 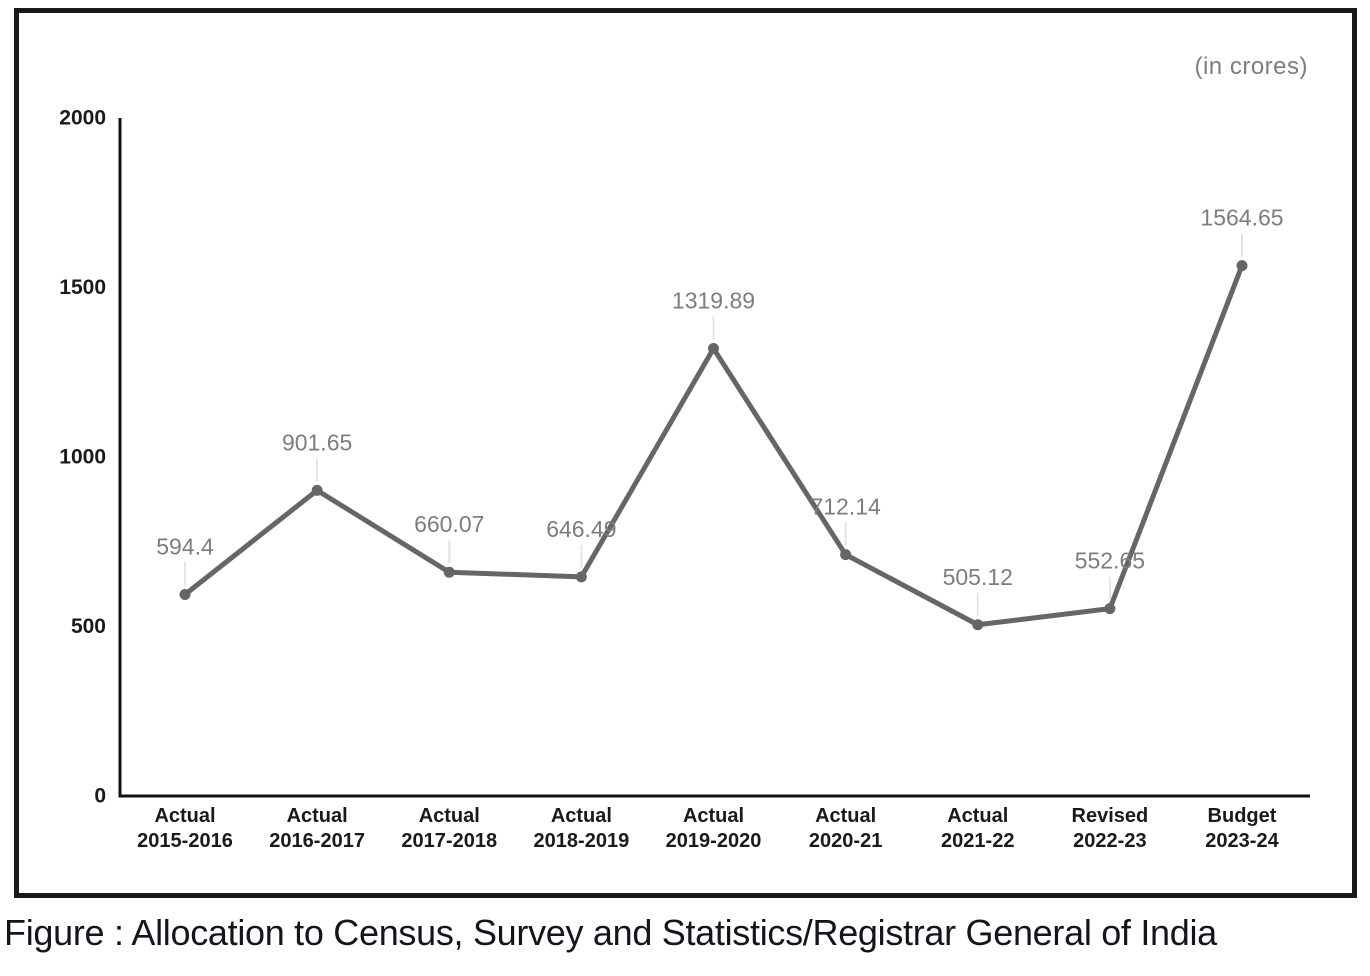 What do you see at coordinates (1242, 816) in the screenshot?
I see `x-tick-label-line1: Budget` at bounding box center [1242, 816].